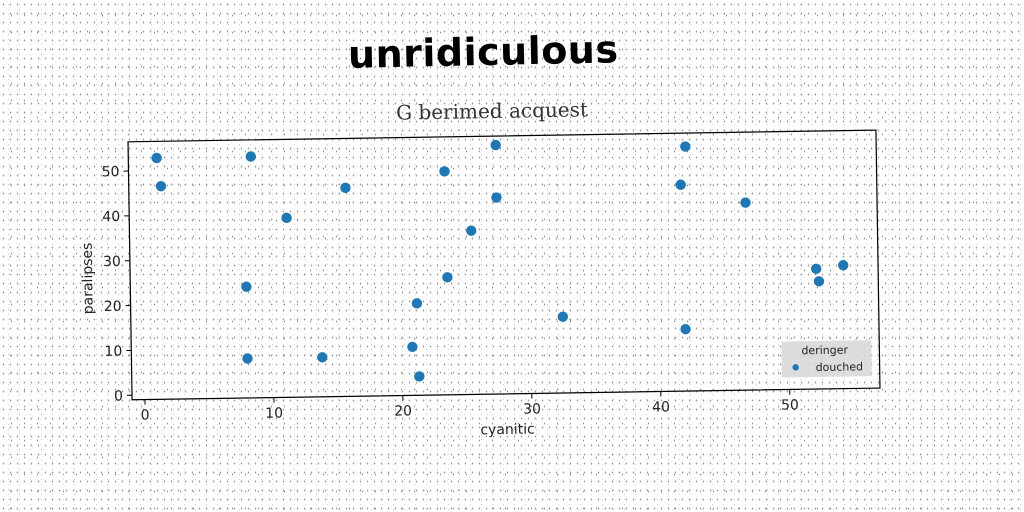  I want to click on y-axis-label: paralipses, so click(88, 279).